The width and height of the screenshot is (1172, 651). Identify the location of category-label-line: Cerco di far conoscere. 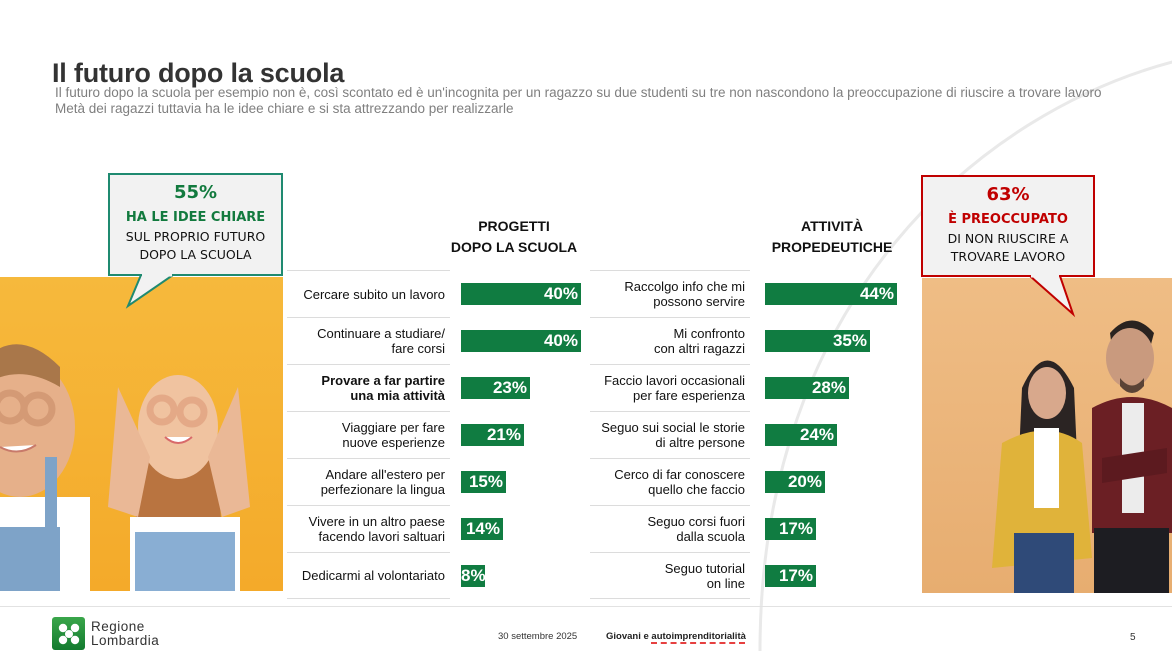
(679, 474).